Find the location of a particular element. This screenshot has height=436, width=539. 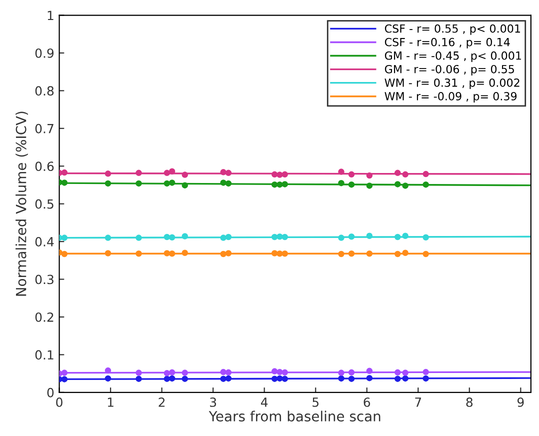

x-axis-title: Years from baseline scan is located at coordinates (294, 416).